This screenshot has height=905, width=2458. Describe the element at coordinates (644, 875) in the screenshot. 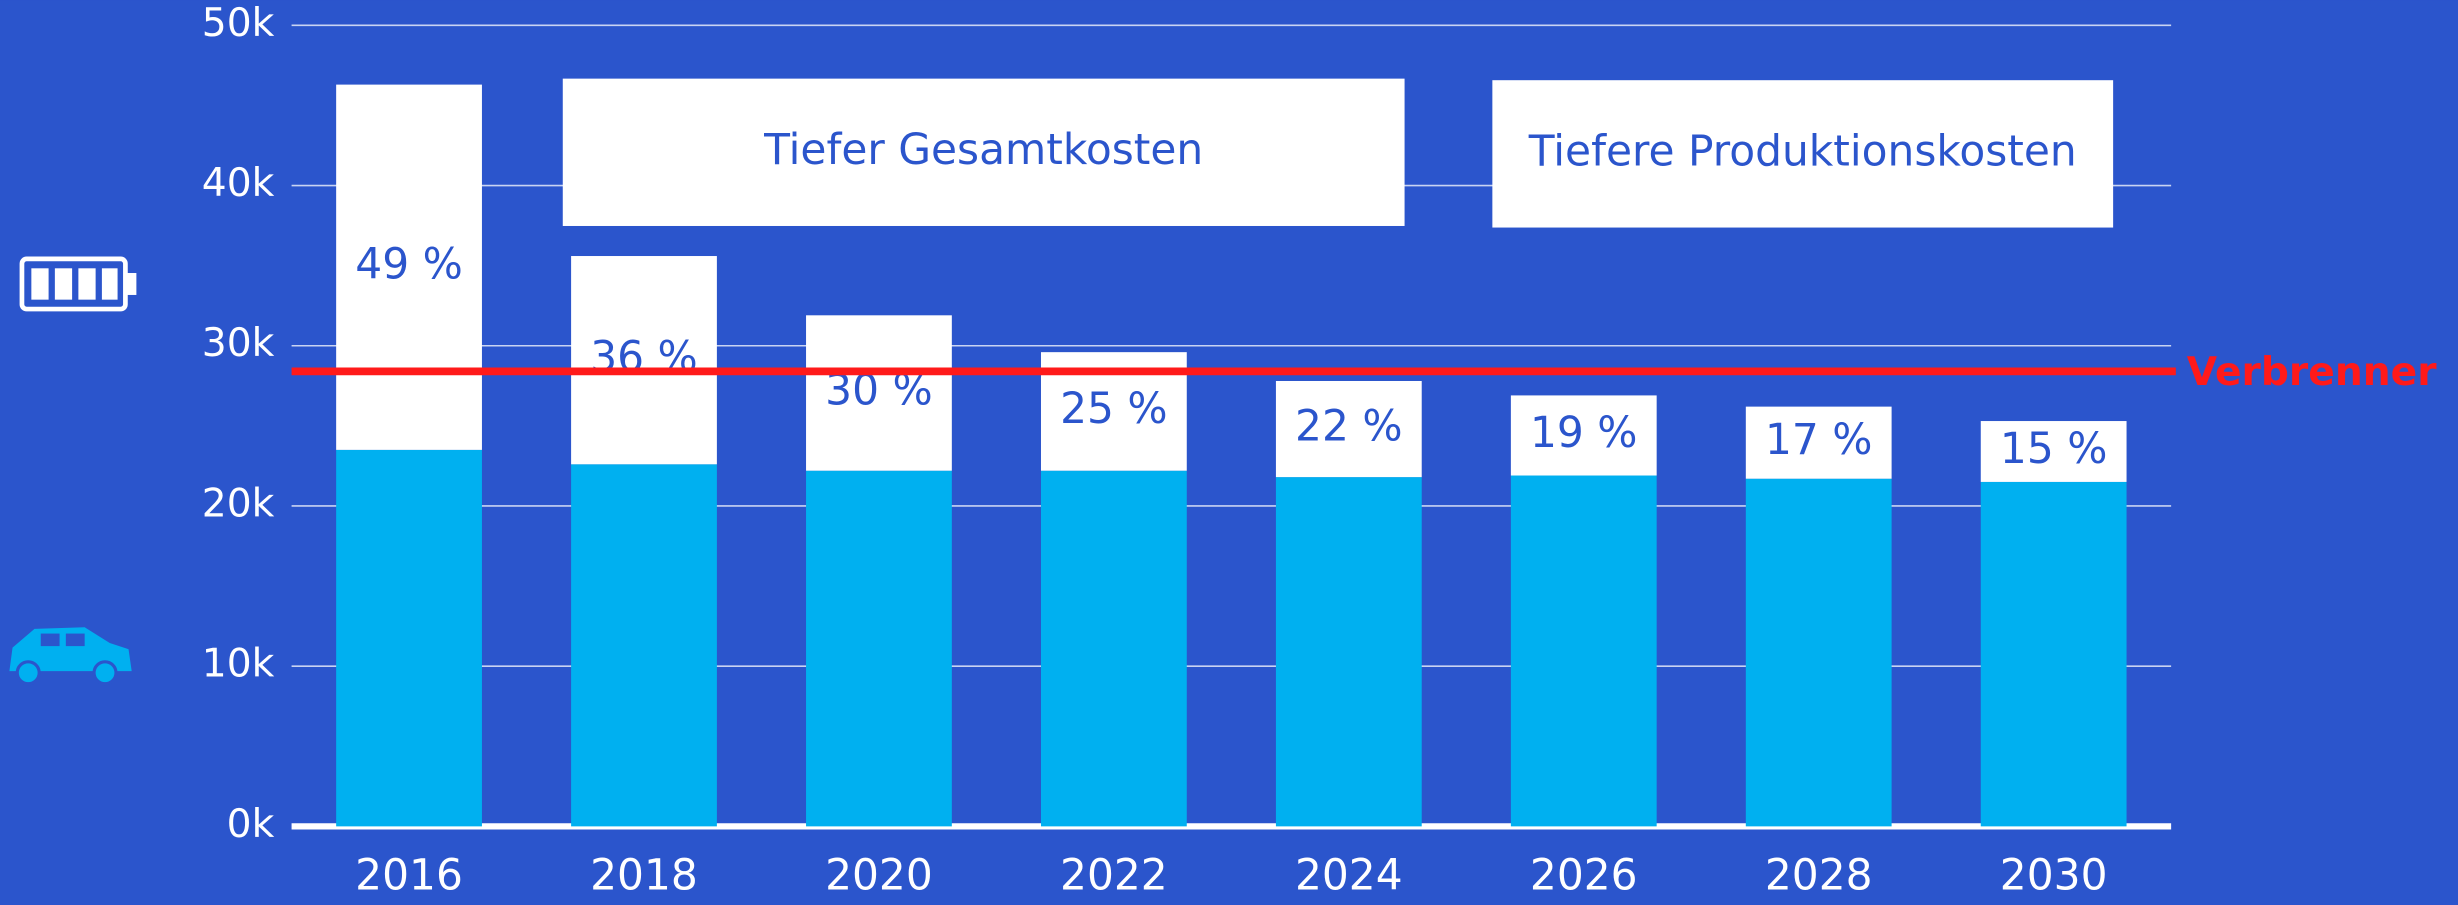

I see `x-tick-label: 2018` at that location.